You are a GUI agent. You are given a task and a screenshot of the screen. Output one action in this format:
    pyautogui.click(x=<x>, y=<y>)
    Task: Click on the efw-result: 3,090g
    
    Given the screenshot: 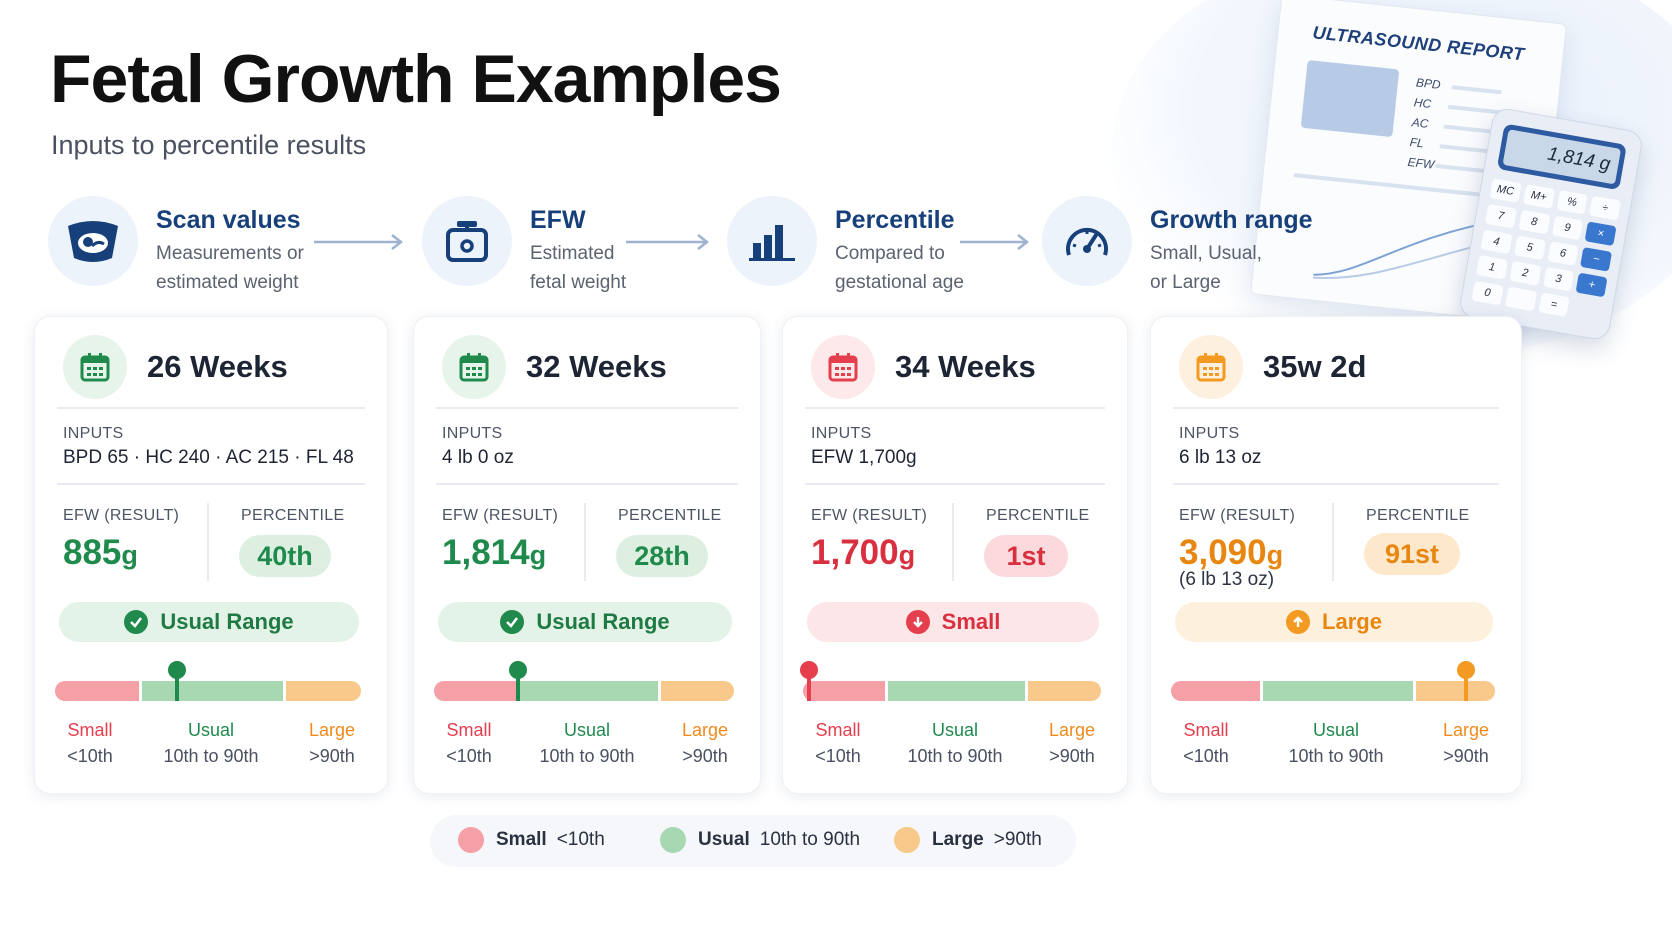 What is the action you would take?
    pyautogui.click(x=1231, y=552)
    